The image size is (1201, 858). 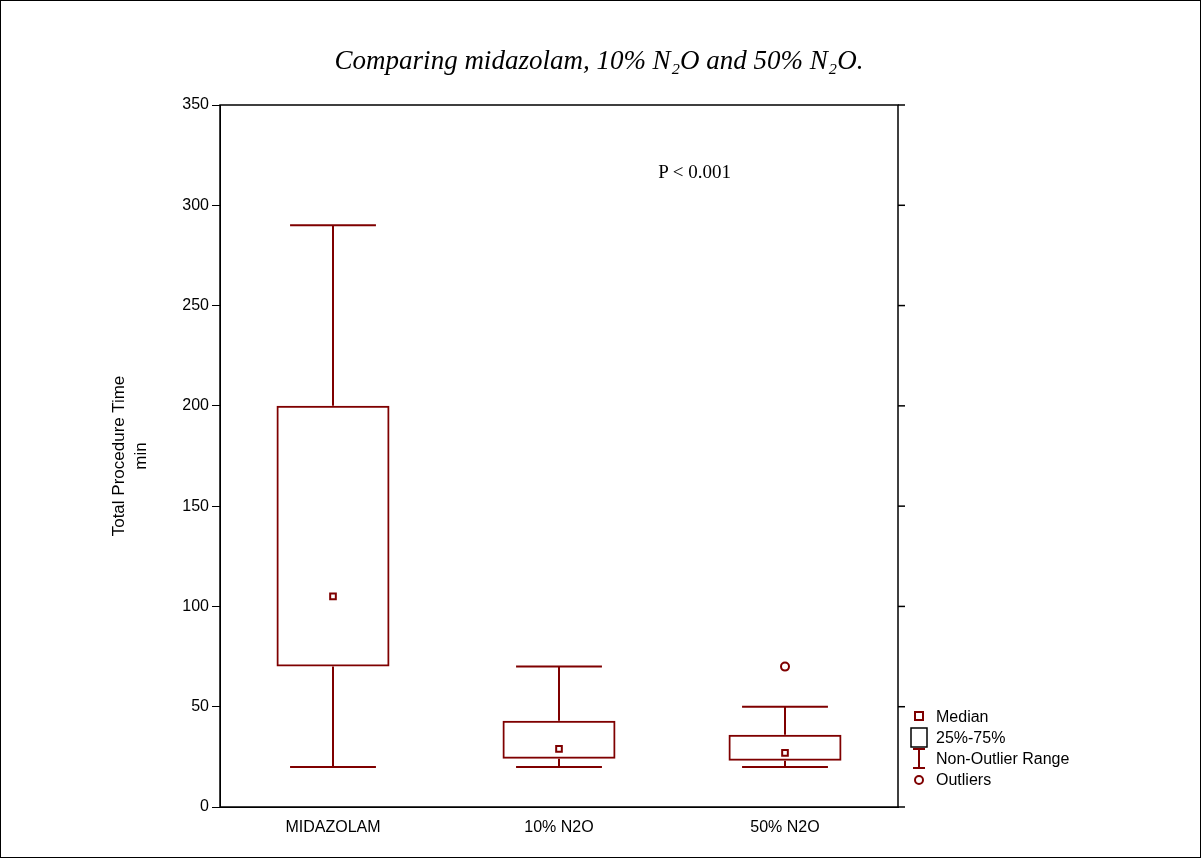 What do you see at coordinates (196, 104) in the screenshot?
I see `y-tick-label: 350` at bounding box center [196, 104].